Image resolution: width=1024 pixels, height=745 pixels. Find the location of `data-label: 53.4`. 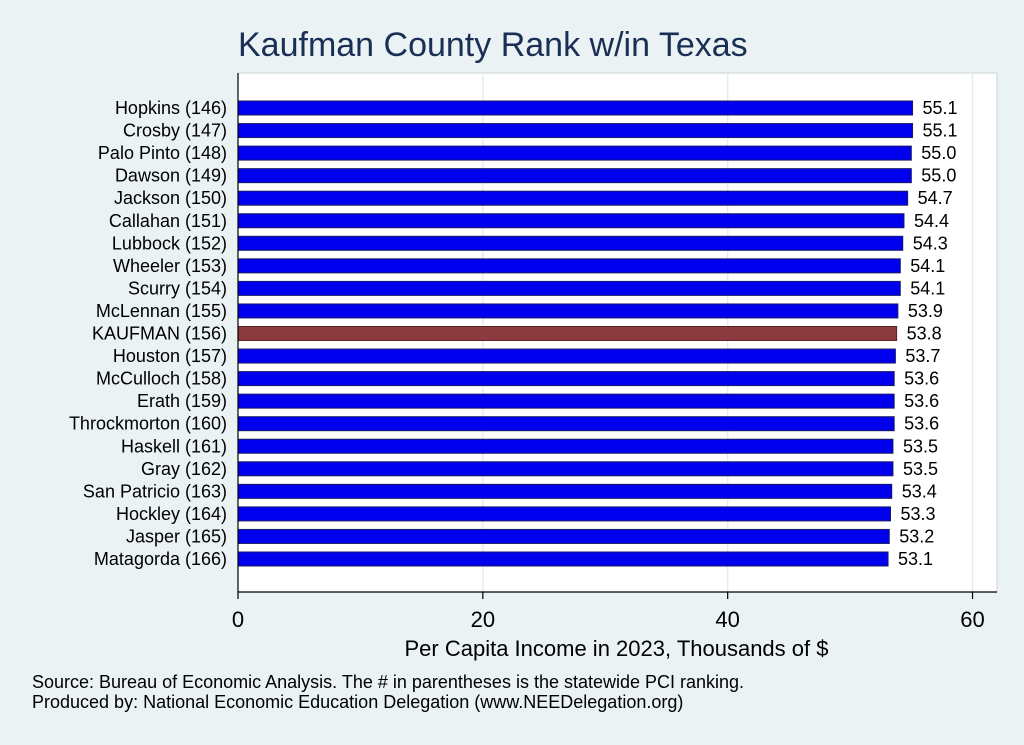

data-label: 53.4 is located at coordinates (919, 491).